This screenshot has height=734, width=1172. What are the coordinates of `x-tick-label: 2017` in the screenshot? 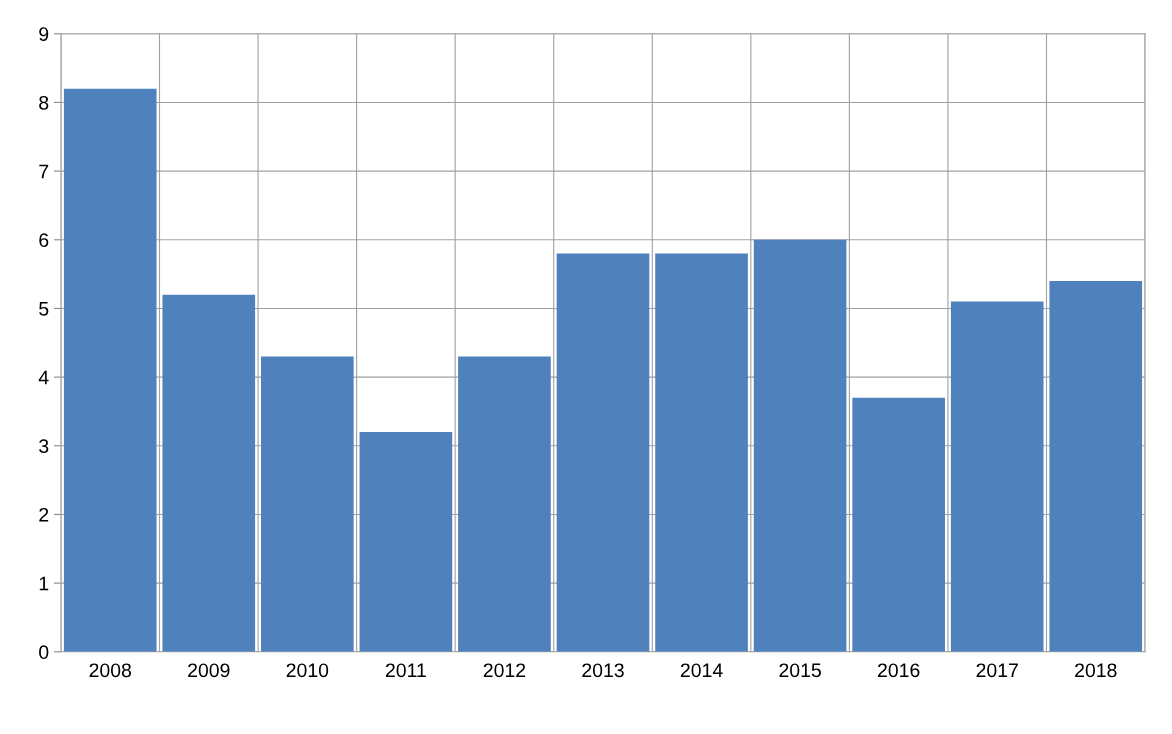 It's located at (997, 670).